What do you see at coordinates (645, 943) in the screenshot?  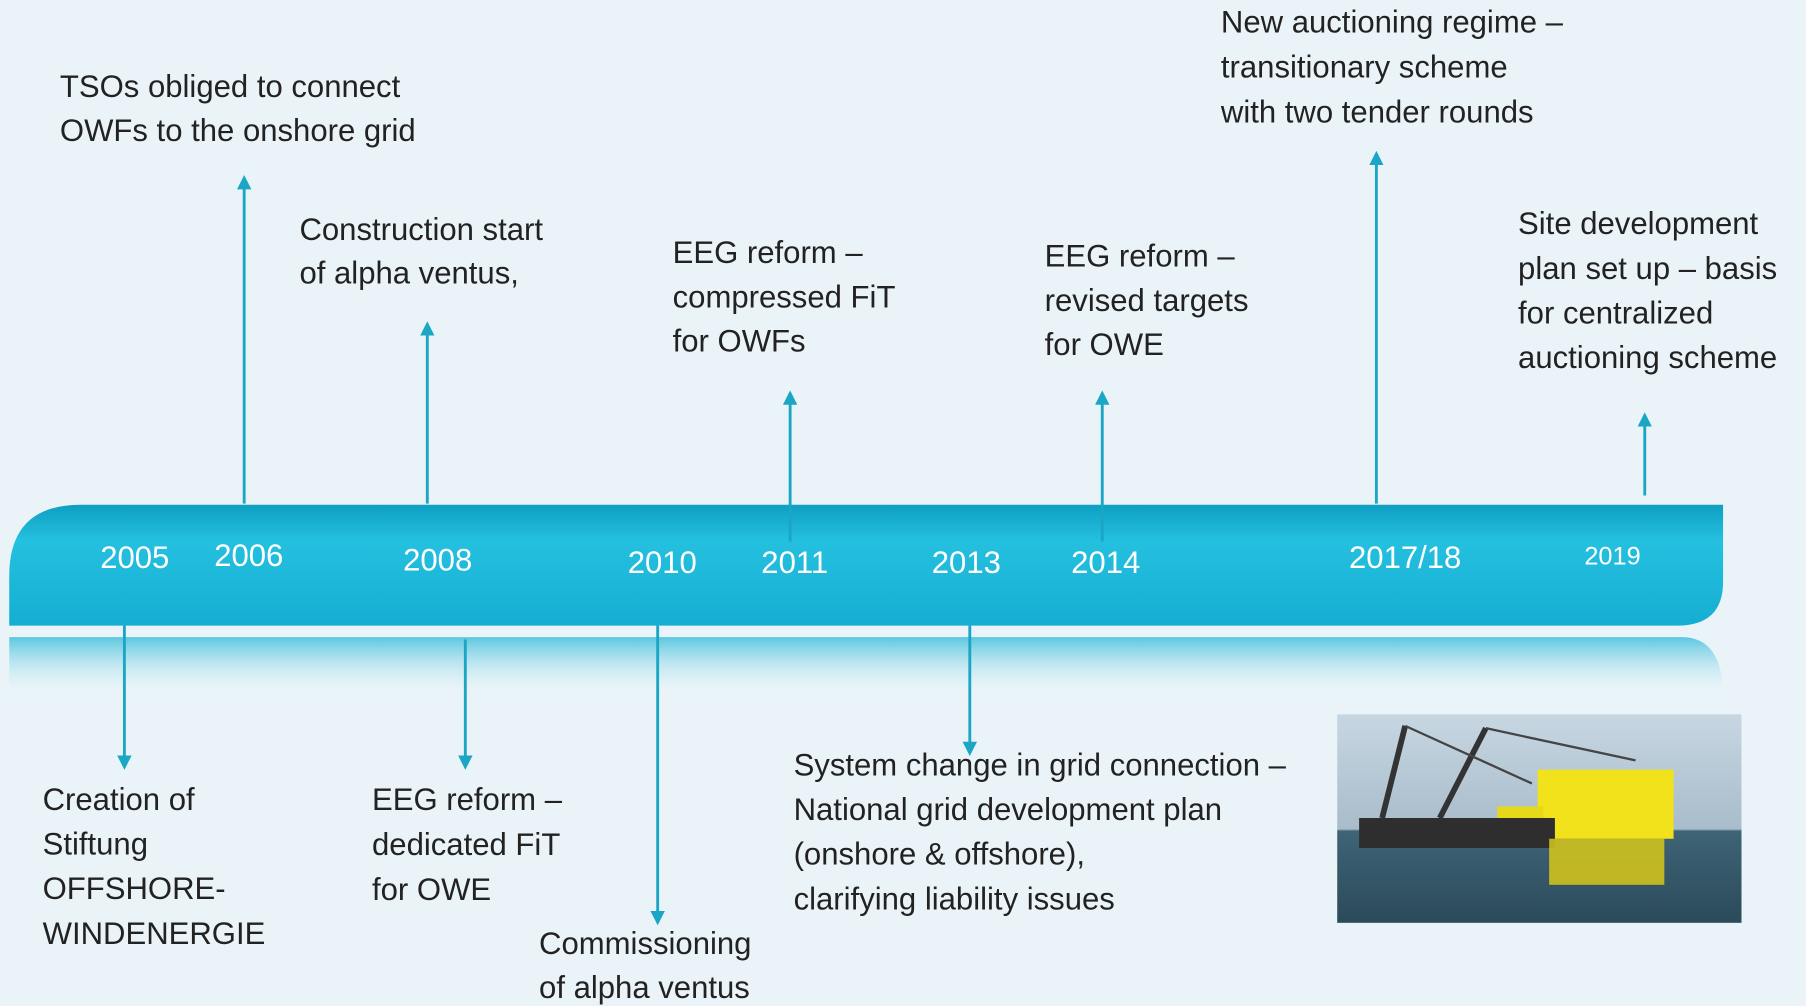 I see `event-text: Commissioning` at bounding box center [645, 943].